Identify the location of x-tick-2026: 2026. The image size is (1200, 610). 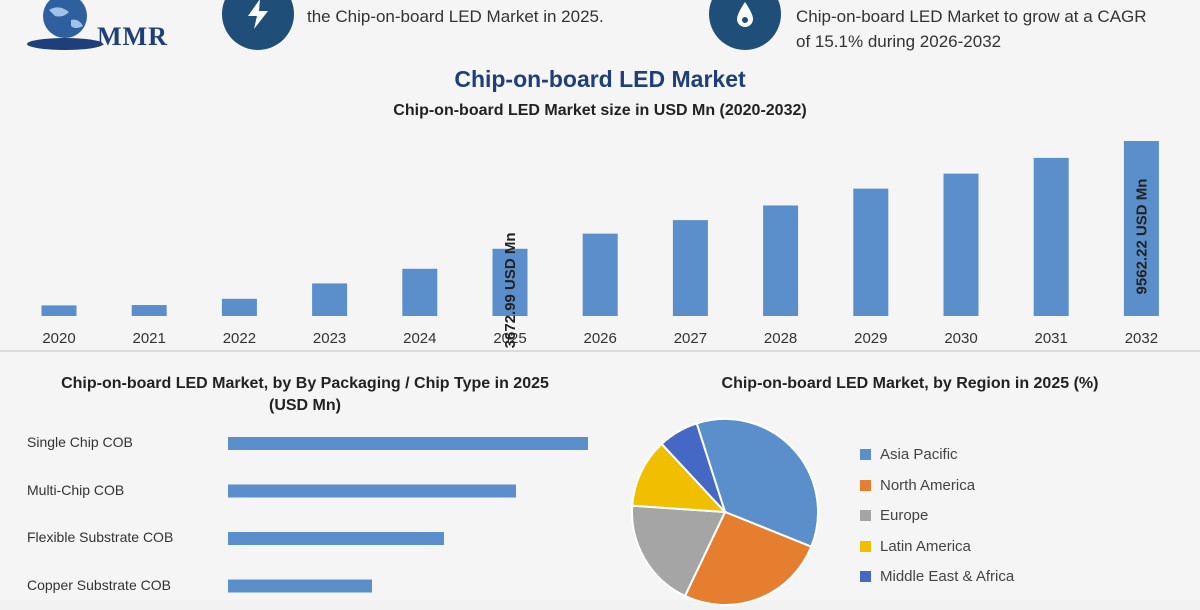
(600, 338).